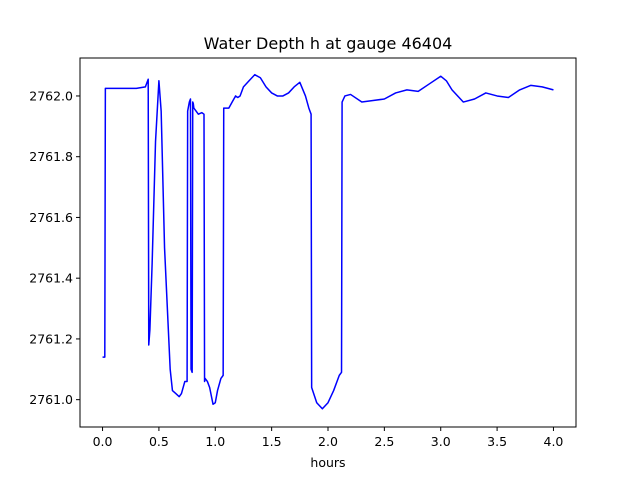 The width and height of the screenshot is (640, 480). What do you see at coordinates (159, 441) in the screenshot?
I see `x-tick-label: 0.5` at bounding box center [159, 441].